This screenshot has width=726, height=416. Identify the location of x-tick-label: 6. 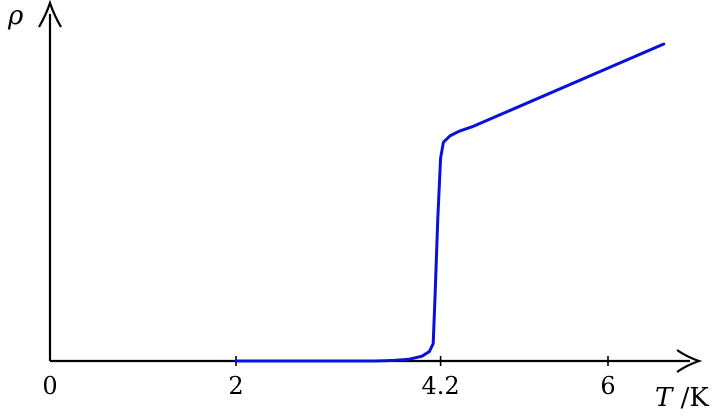
(607, 386).